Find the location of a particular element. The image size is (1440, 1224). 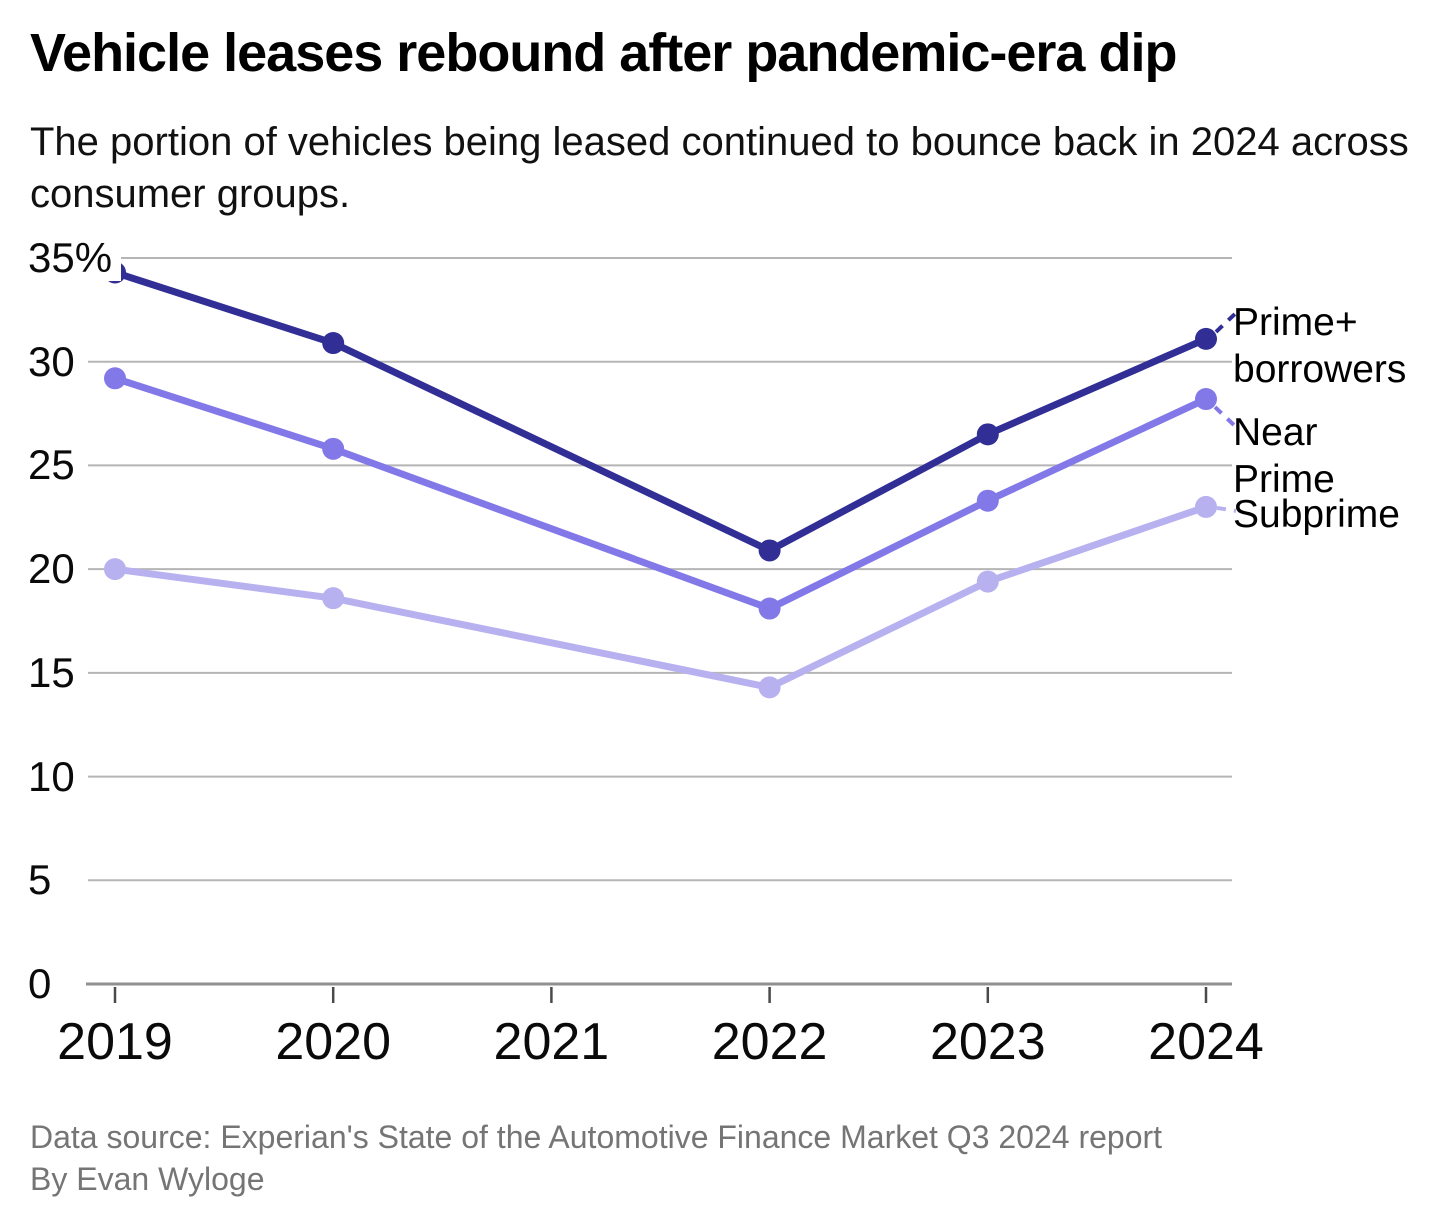

series-label-2: Subprime is located at coordinates (1316, 514).